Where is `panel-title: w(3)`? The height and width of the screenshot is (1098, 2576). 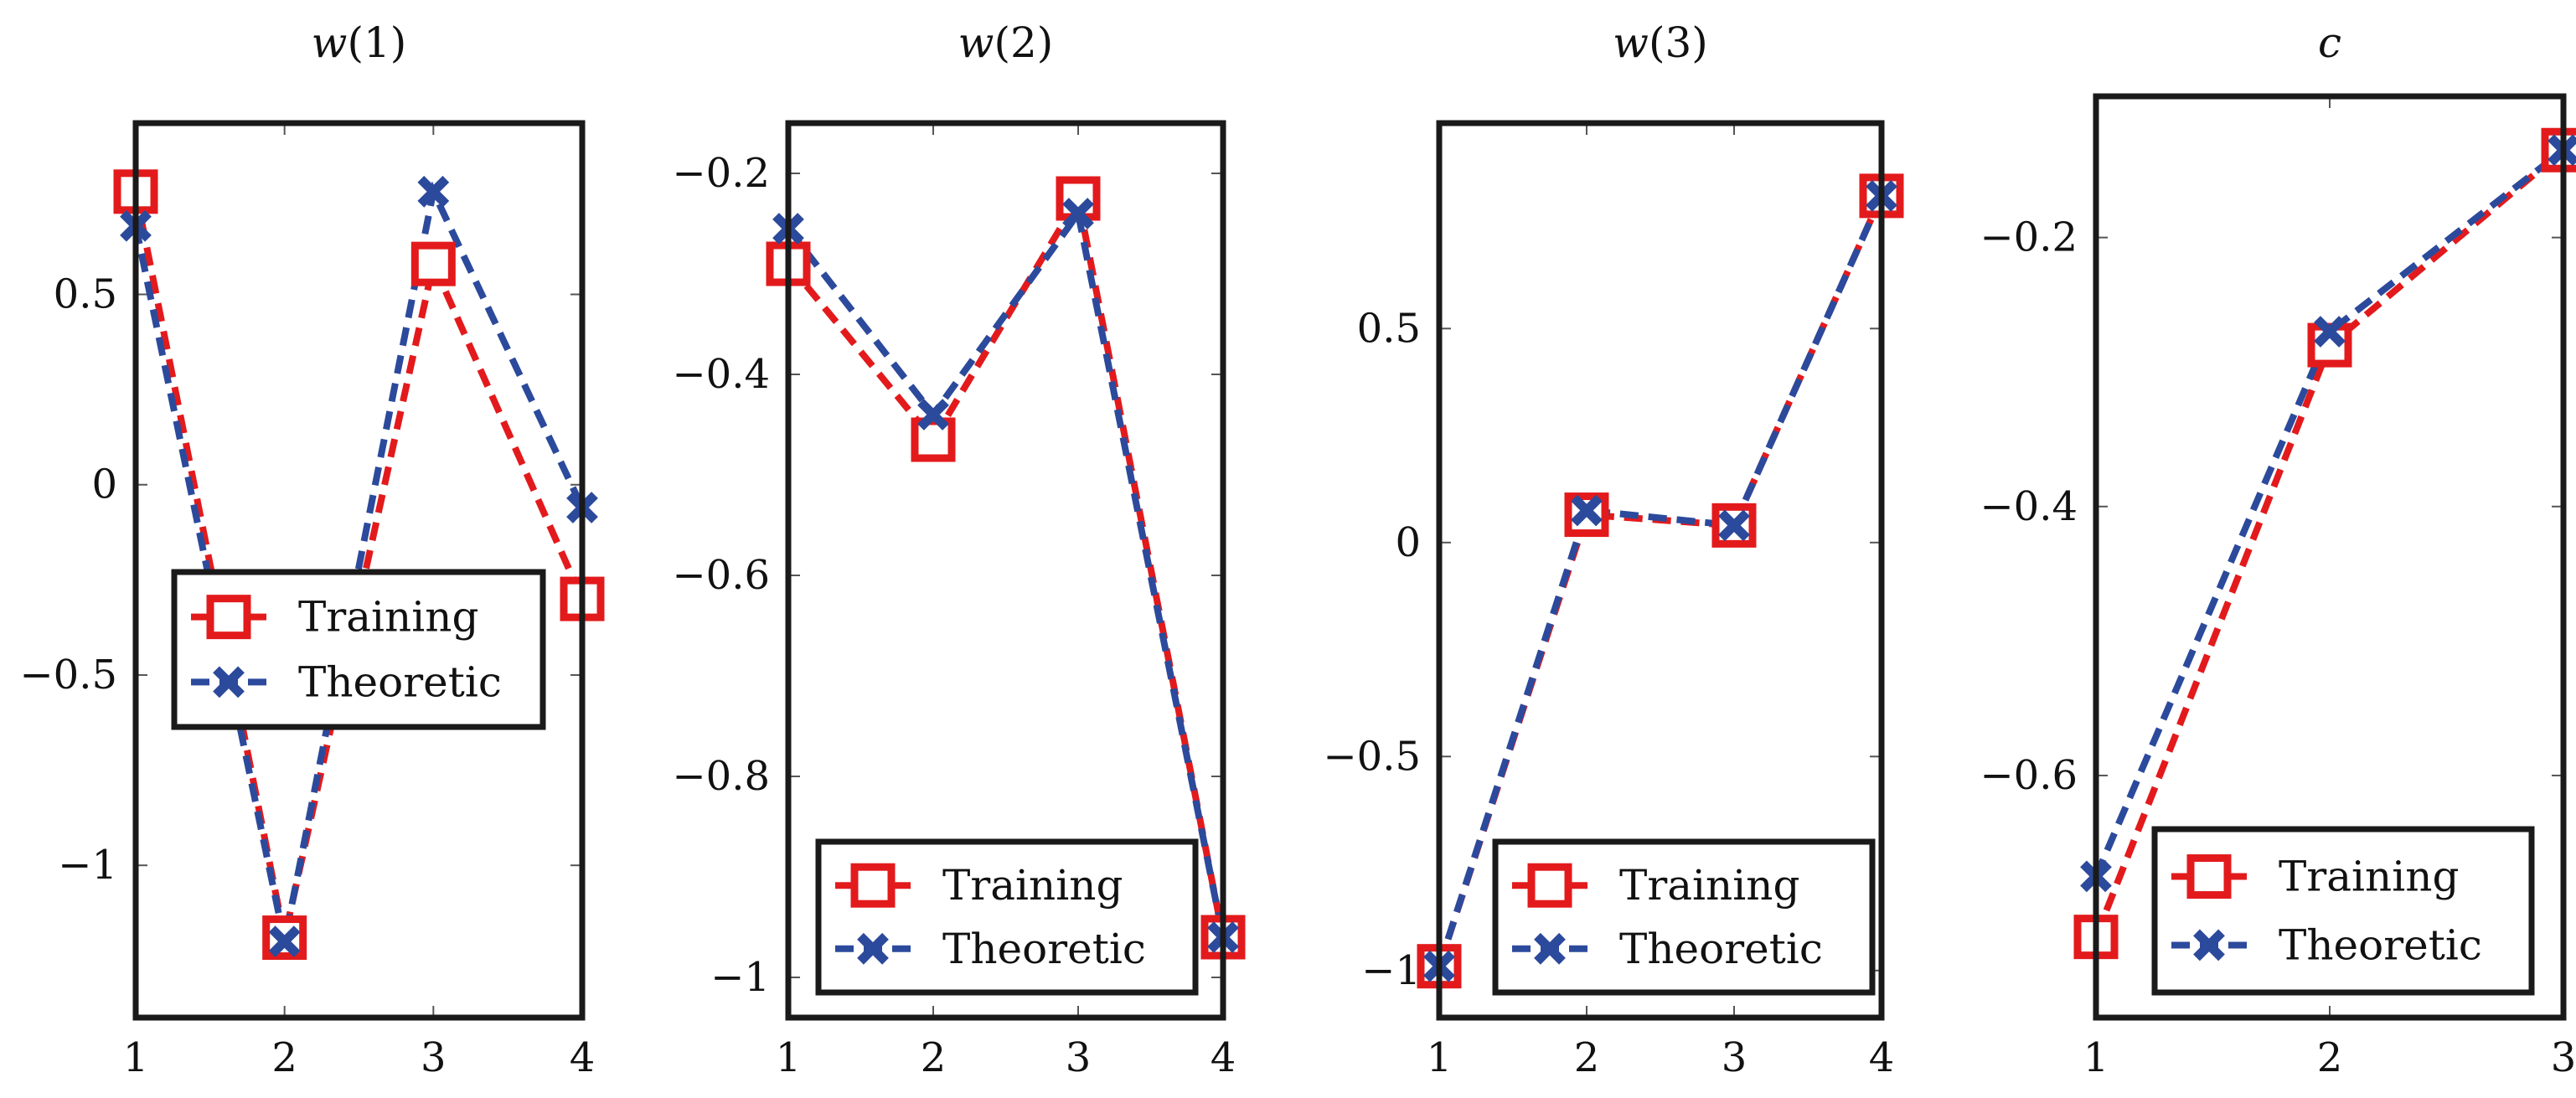
panel-title: w(3) is located at coordinates (1660, 43).